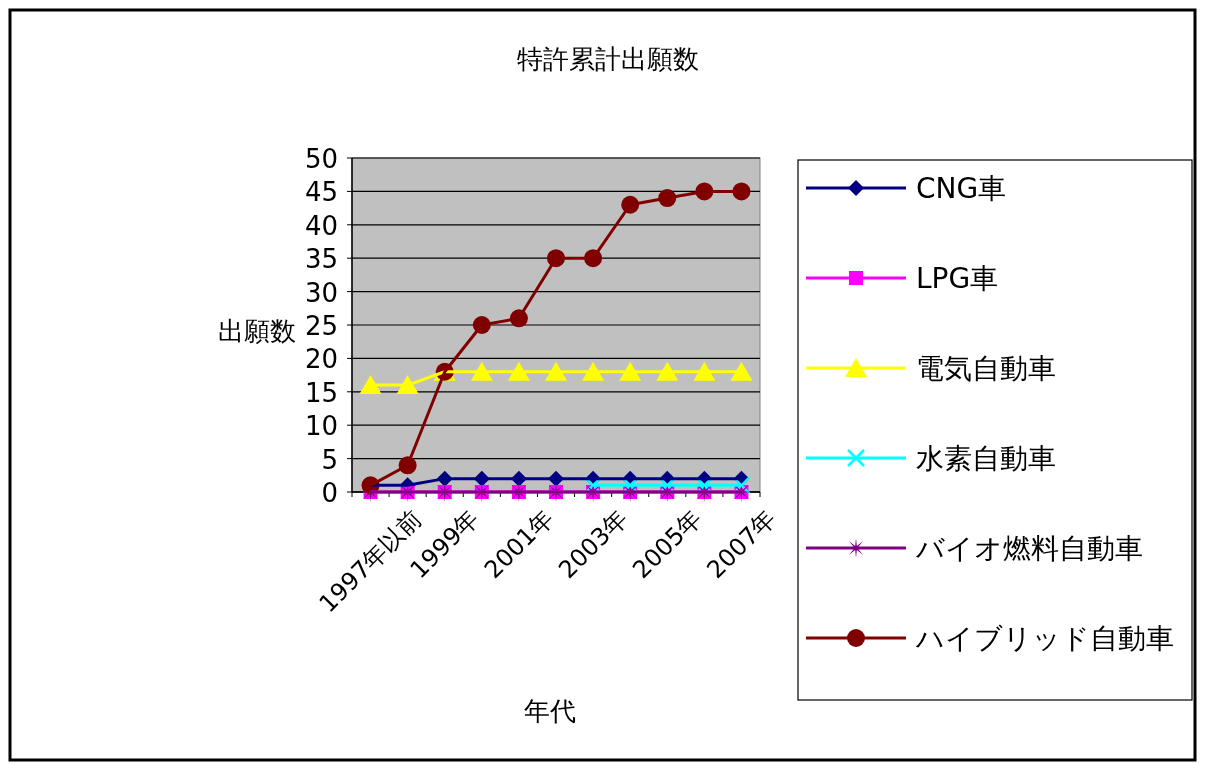 The image size is (1205, 764). I want to click on legend-label: LPG車, so click(957, 278).